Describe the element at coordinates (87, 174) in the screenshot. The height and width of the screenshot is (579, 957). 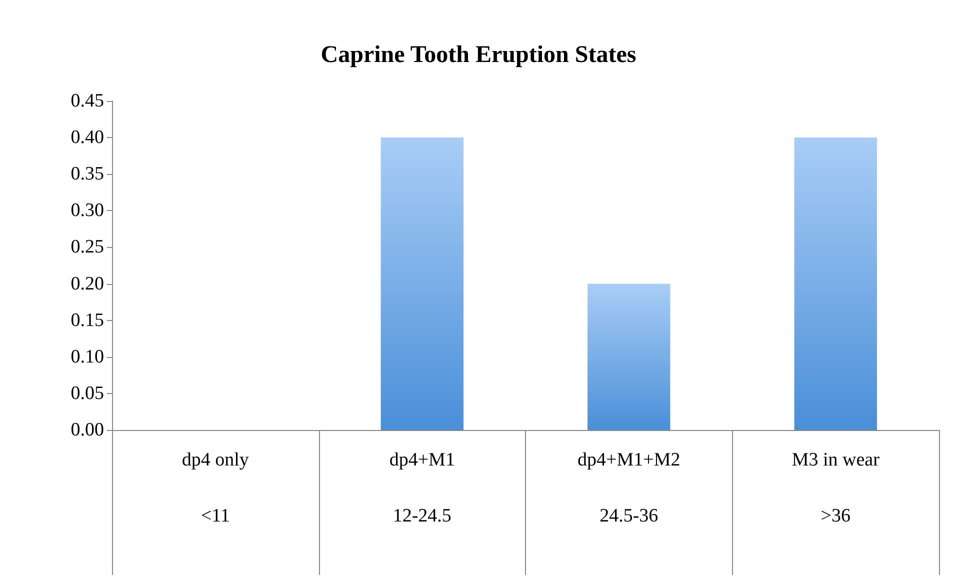
I see `y-tick-label: 0.35` at that location.